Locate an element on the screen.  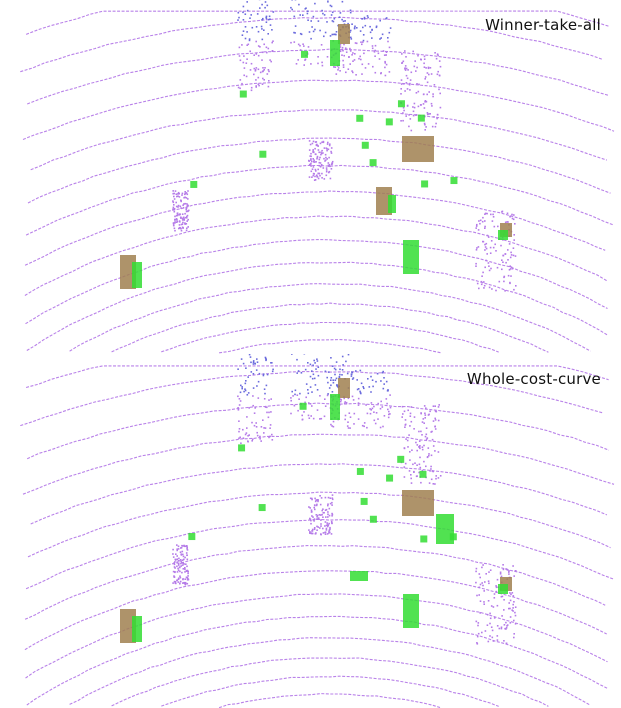
panel-title-whole-cost-curve: Whole-cost-curve is located at coordinates (533, 379).